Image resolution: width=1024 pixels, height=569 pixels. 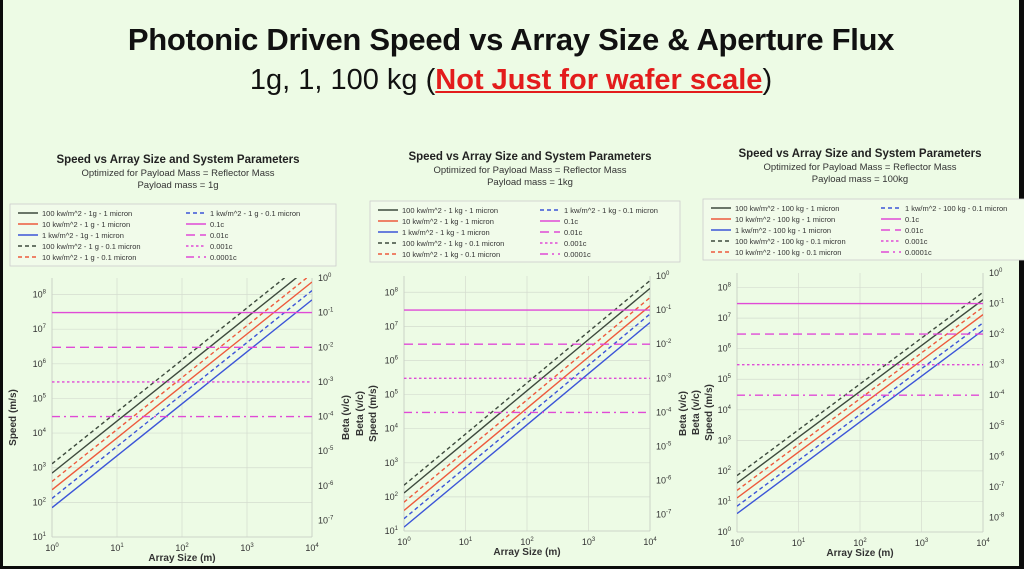 I want to click on legend-item: 10 kw/m^2 - 100 kg - 0.1 micron, so click(x=776, y=252).